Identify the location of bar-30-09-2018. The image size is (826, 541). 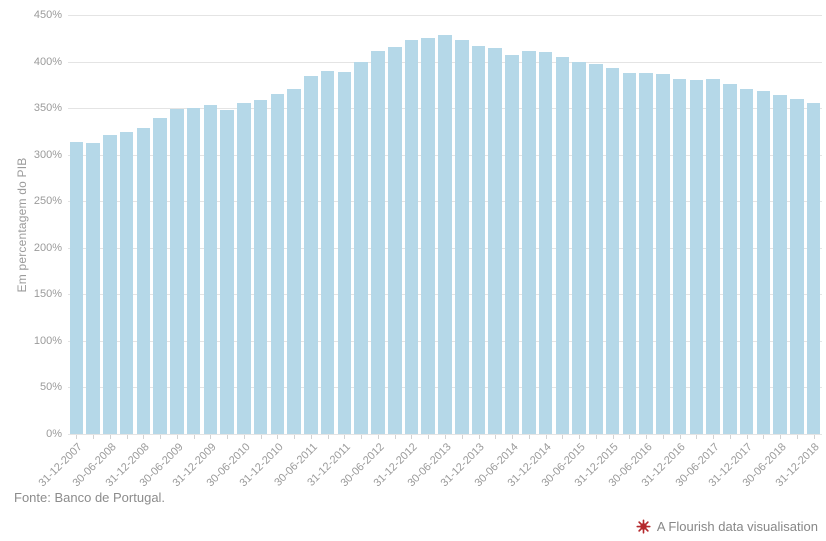
(797, 266).